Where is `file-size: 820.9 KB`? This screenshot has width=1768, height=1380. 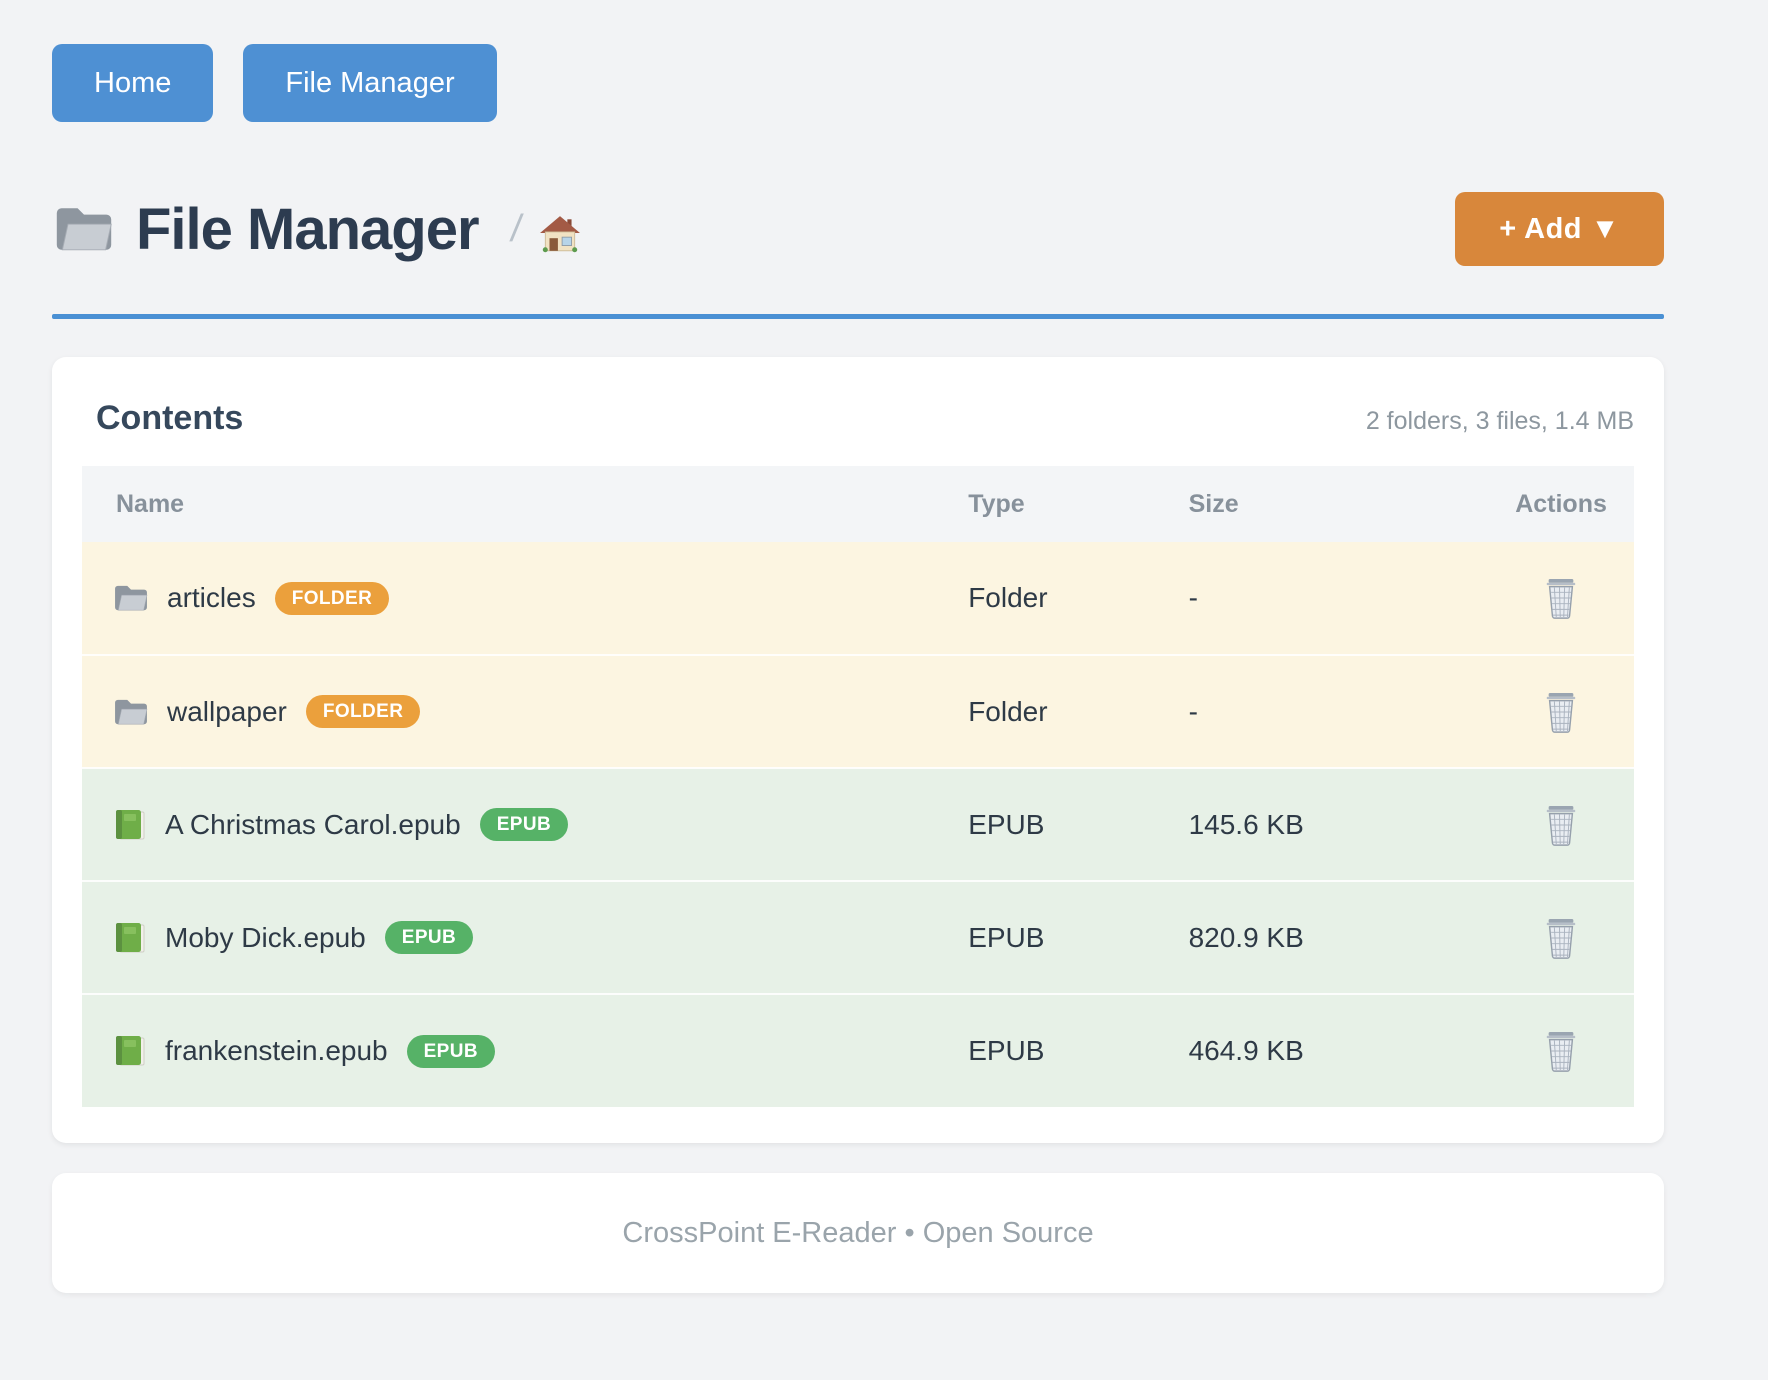
file-size: 820.9 KB is located at coordinates (1338, 937).